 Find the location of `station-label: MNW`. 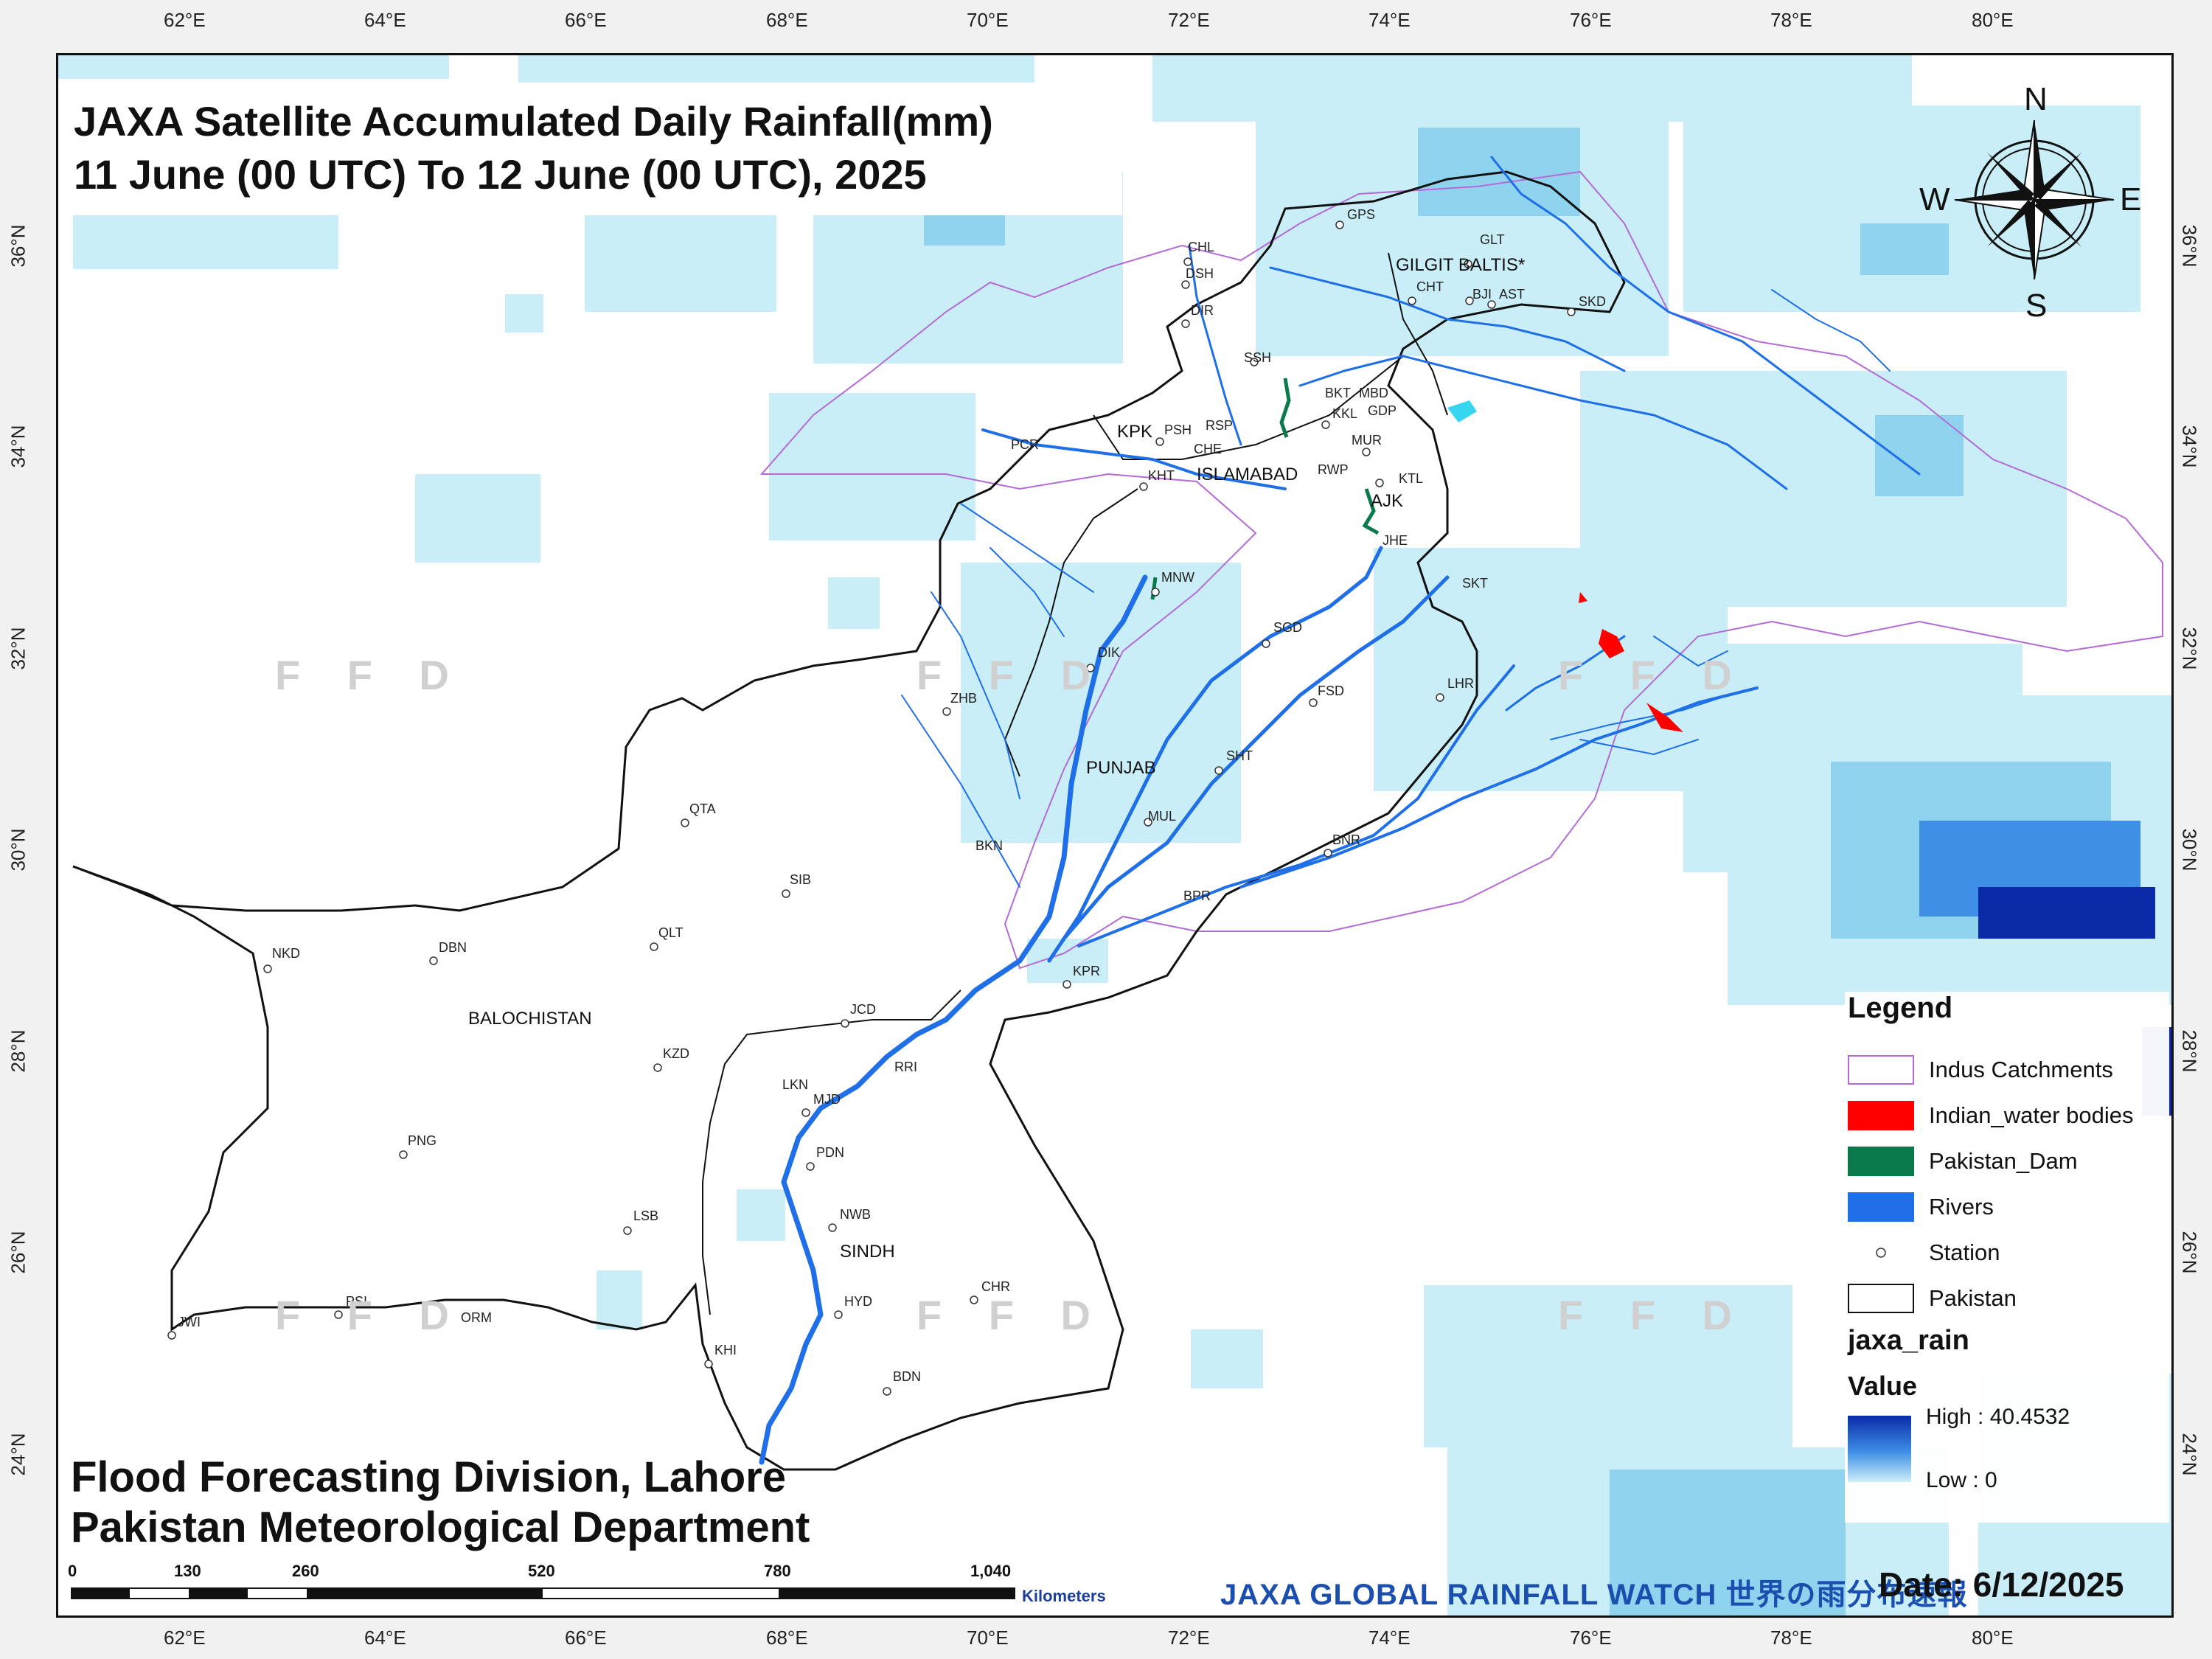

station-label: MNW is located at coordinates (1177, 577).